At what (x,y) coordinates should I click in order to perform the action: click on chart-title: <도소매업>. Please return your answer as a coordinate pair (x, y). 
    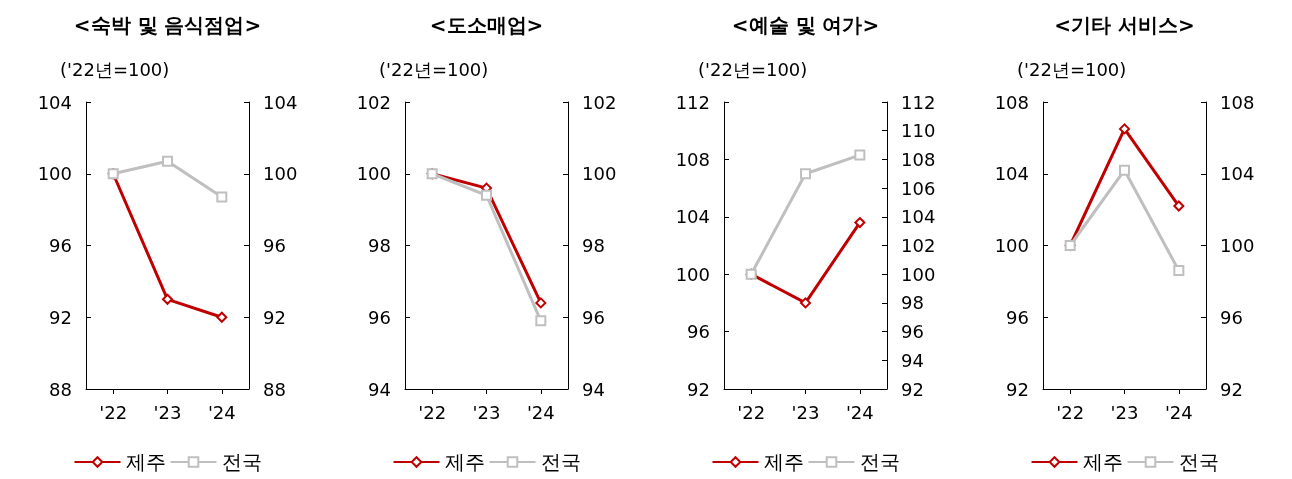
    Looking at the image, I should click on (486, 25).